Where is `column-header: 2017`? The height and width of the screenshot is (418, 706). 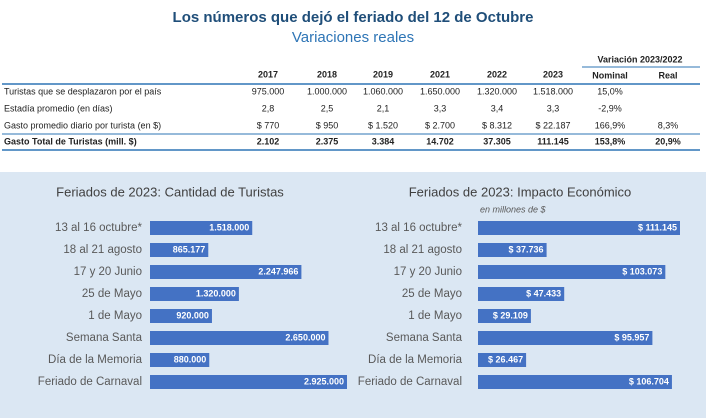
column-header: 2017 is located at coordinates (268, 74).